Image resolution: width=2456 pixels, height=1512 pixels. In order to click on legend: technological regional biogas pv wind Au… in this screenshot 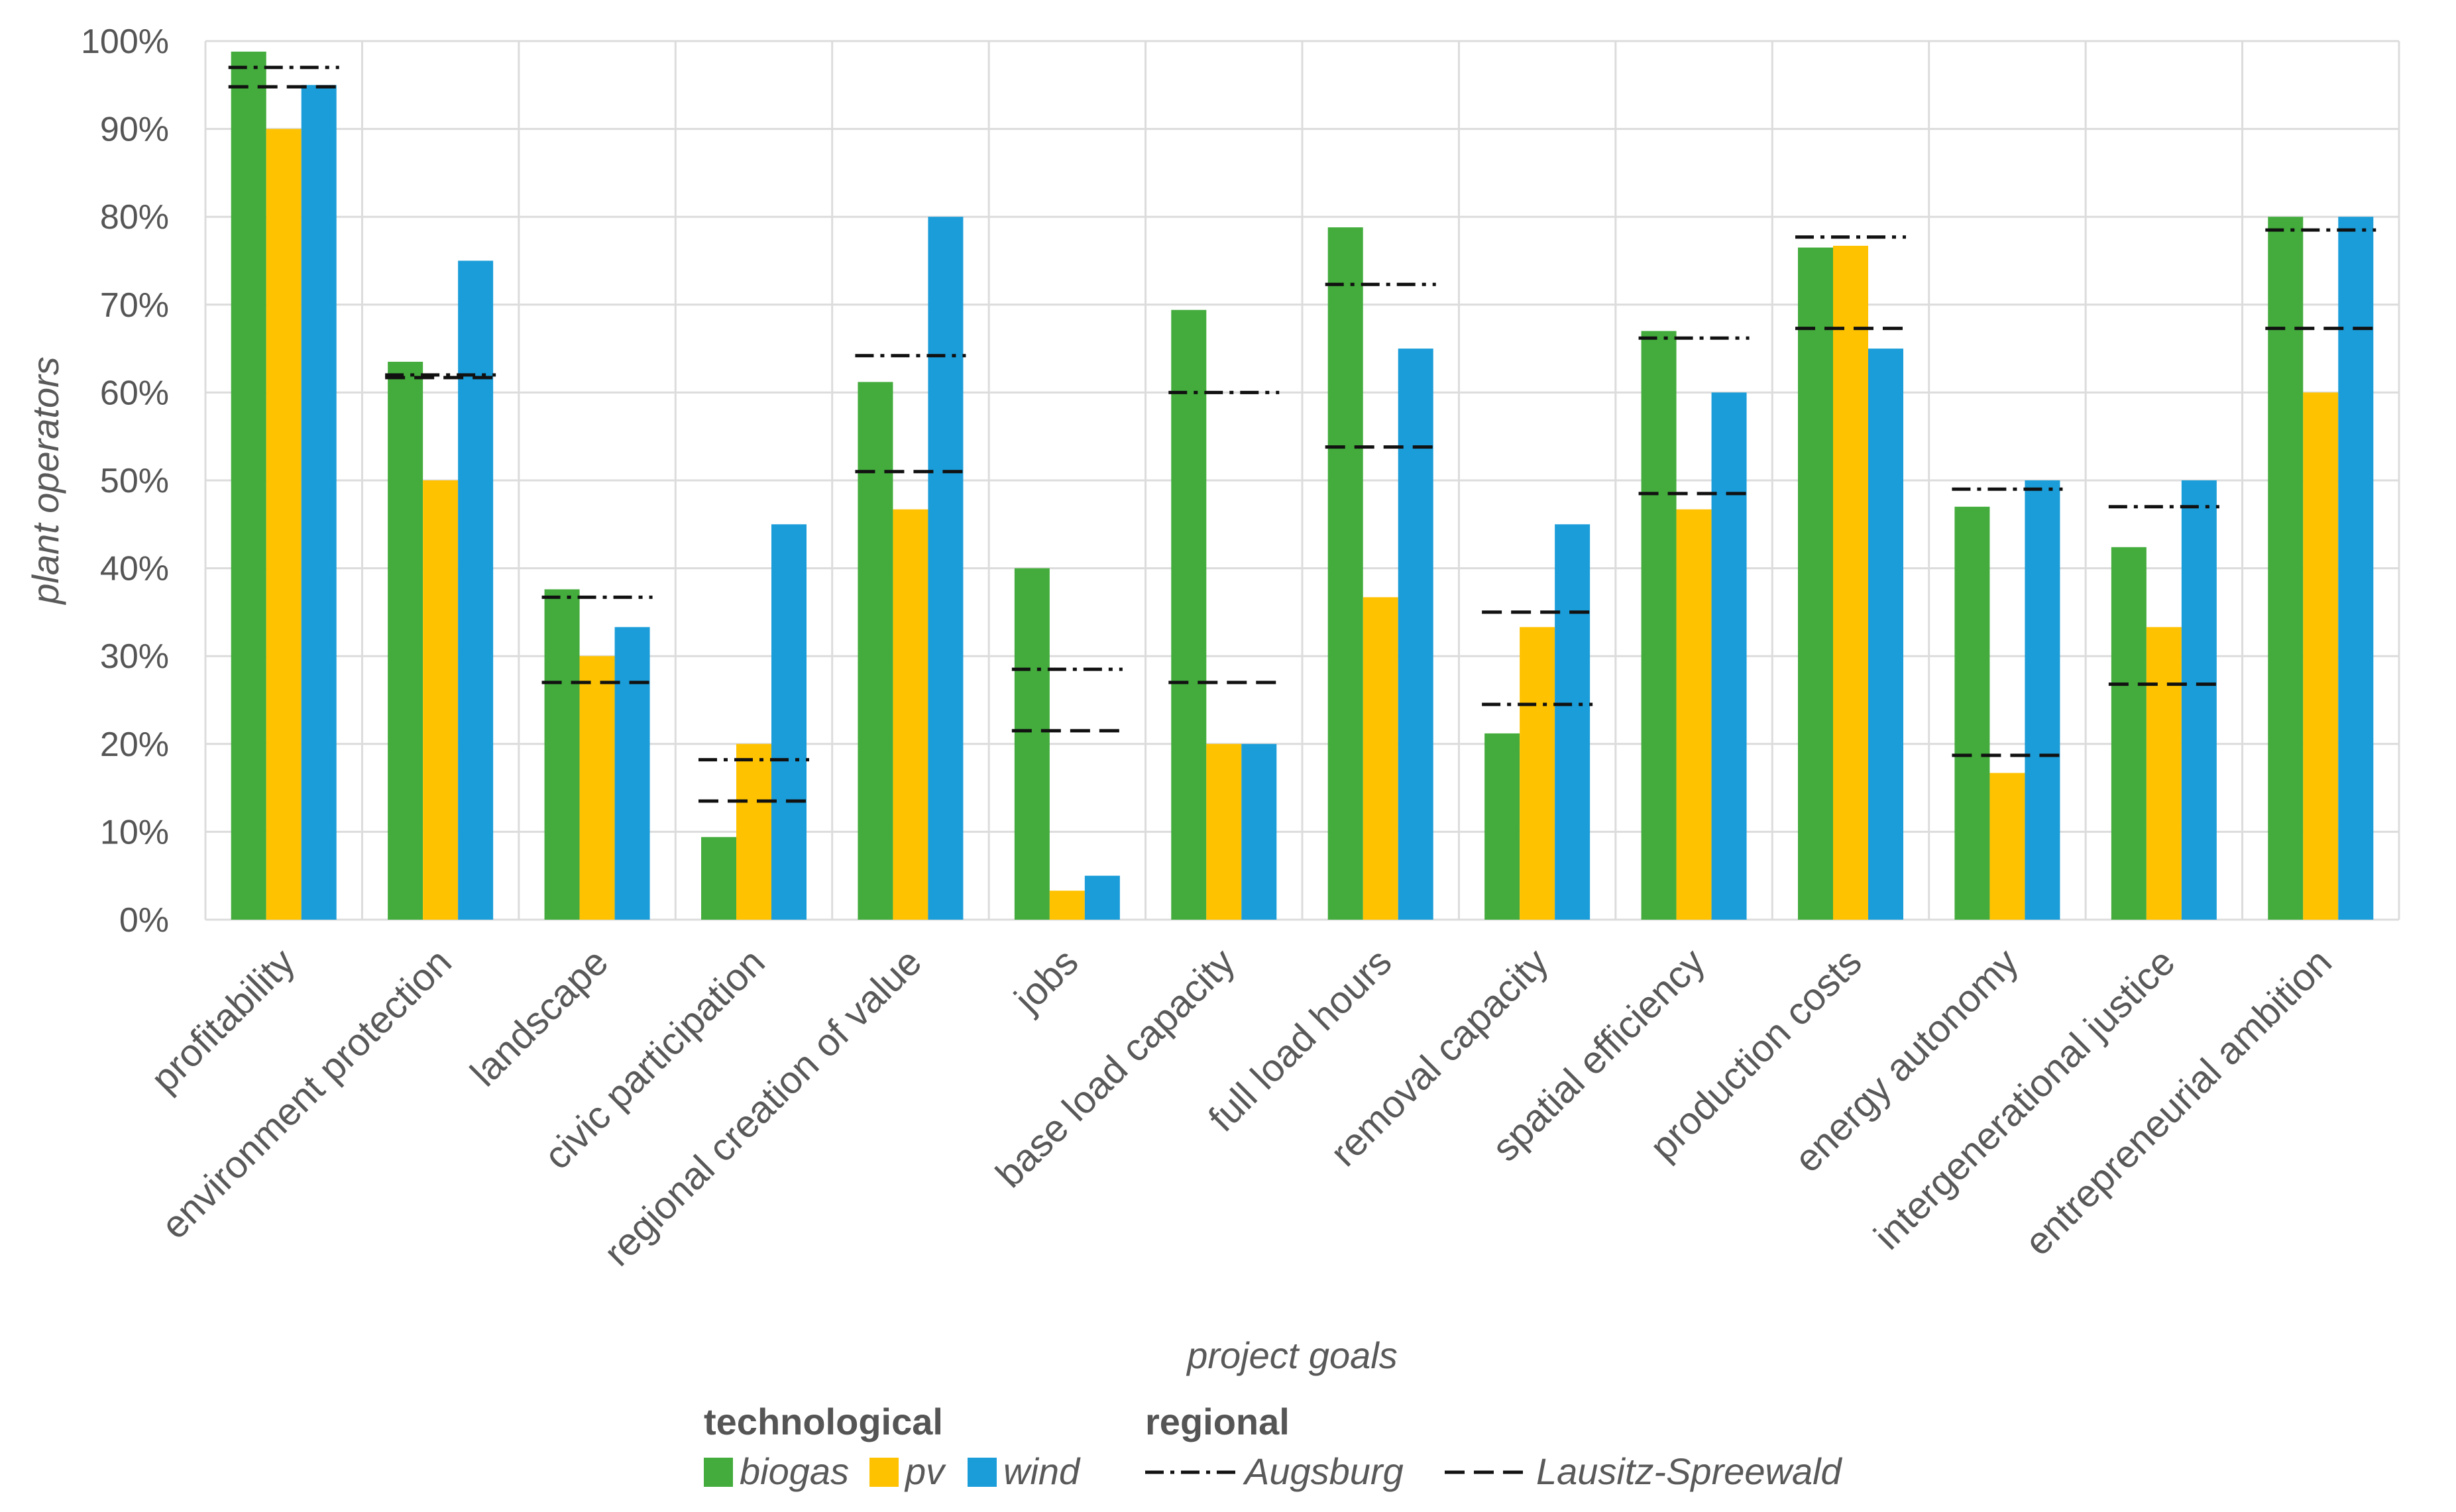, I will do `click(1273, 1446)`.